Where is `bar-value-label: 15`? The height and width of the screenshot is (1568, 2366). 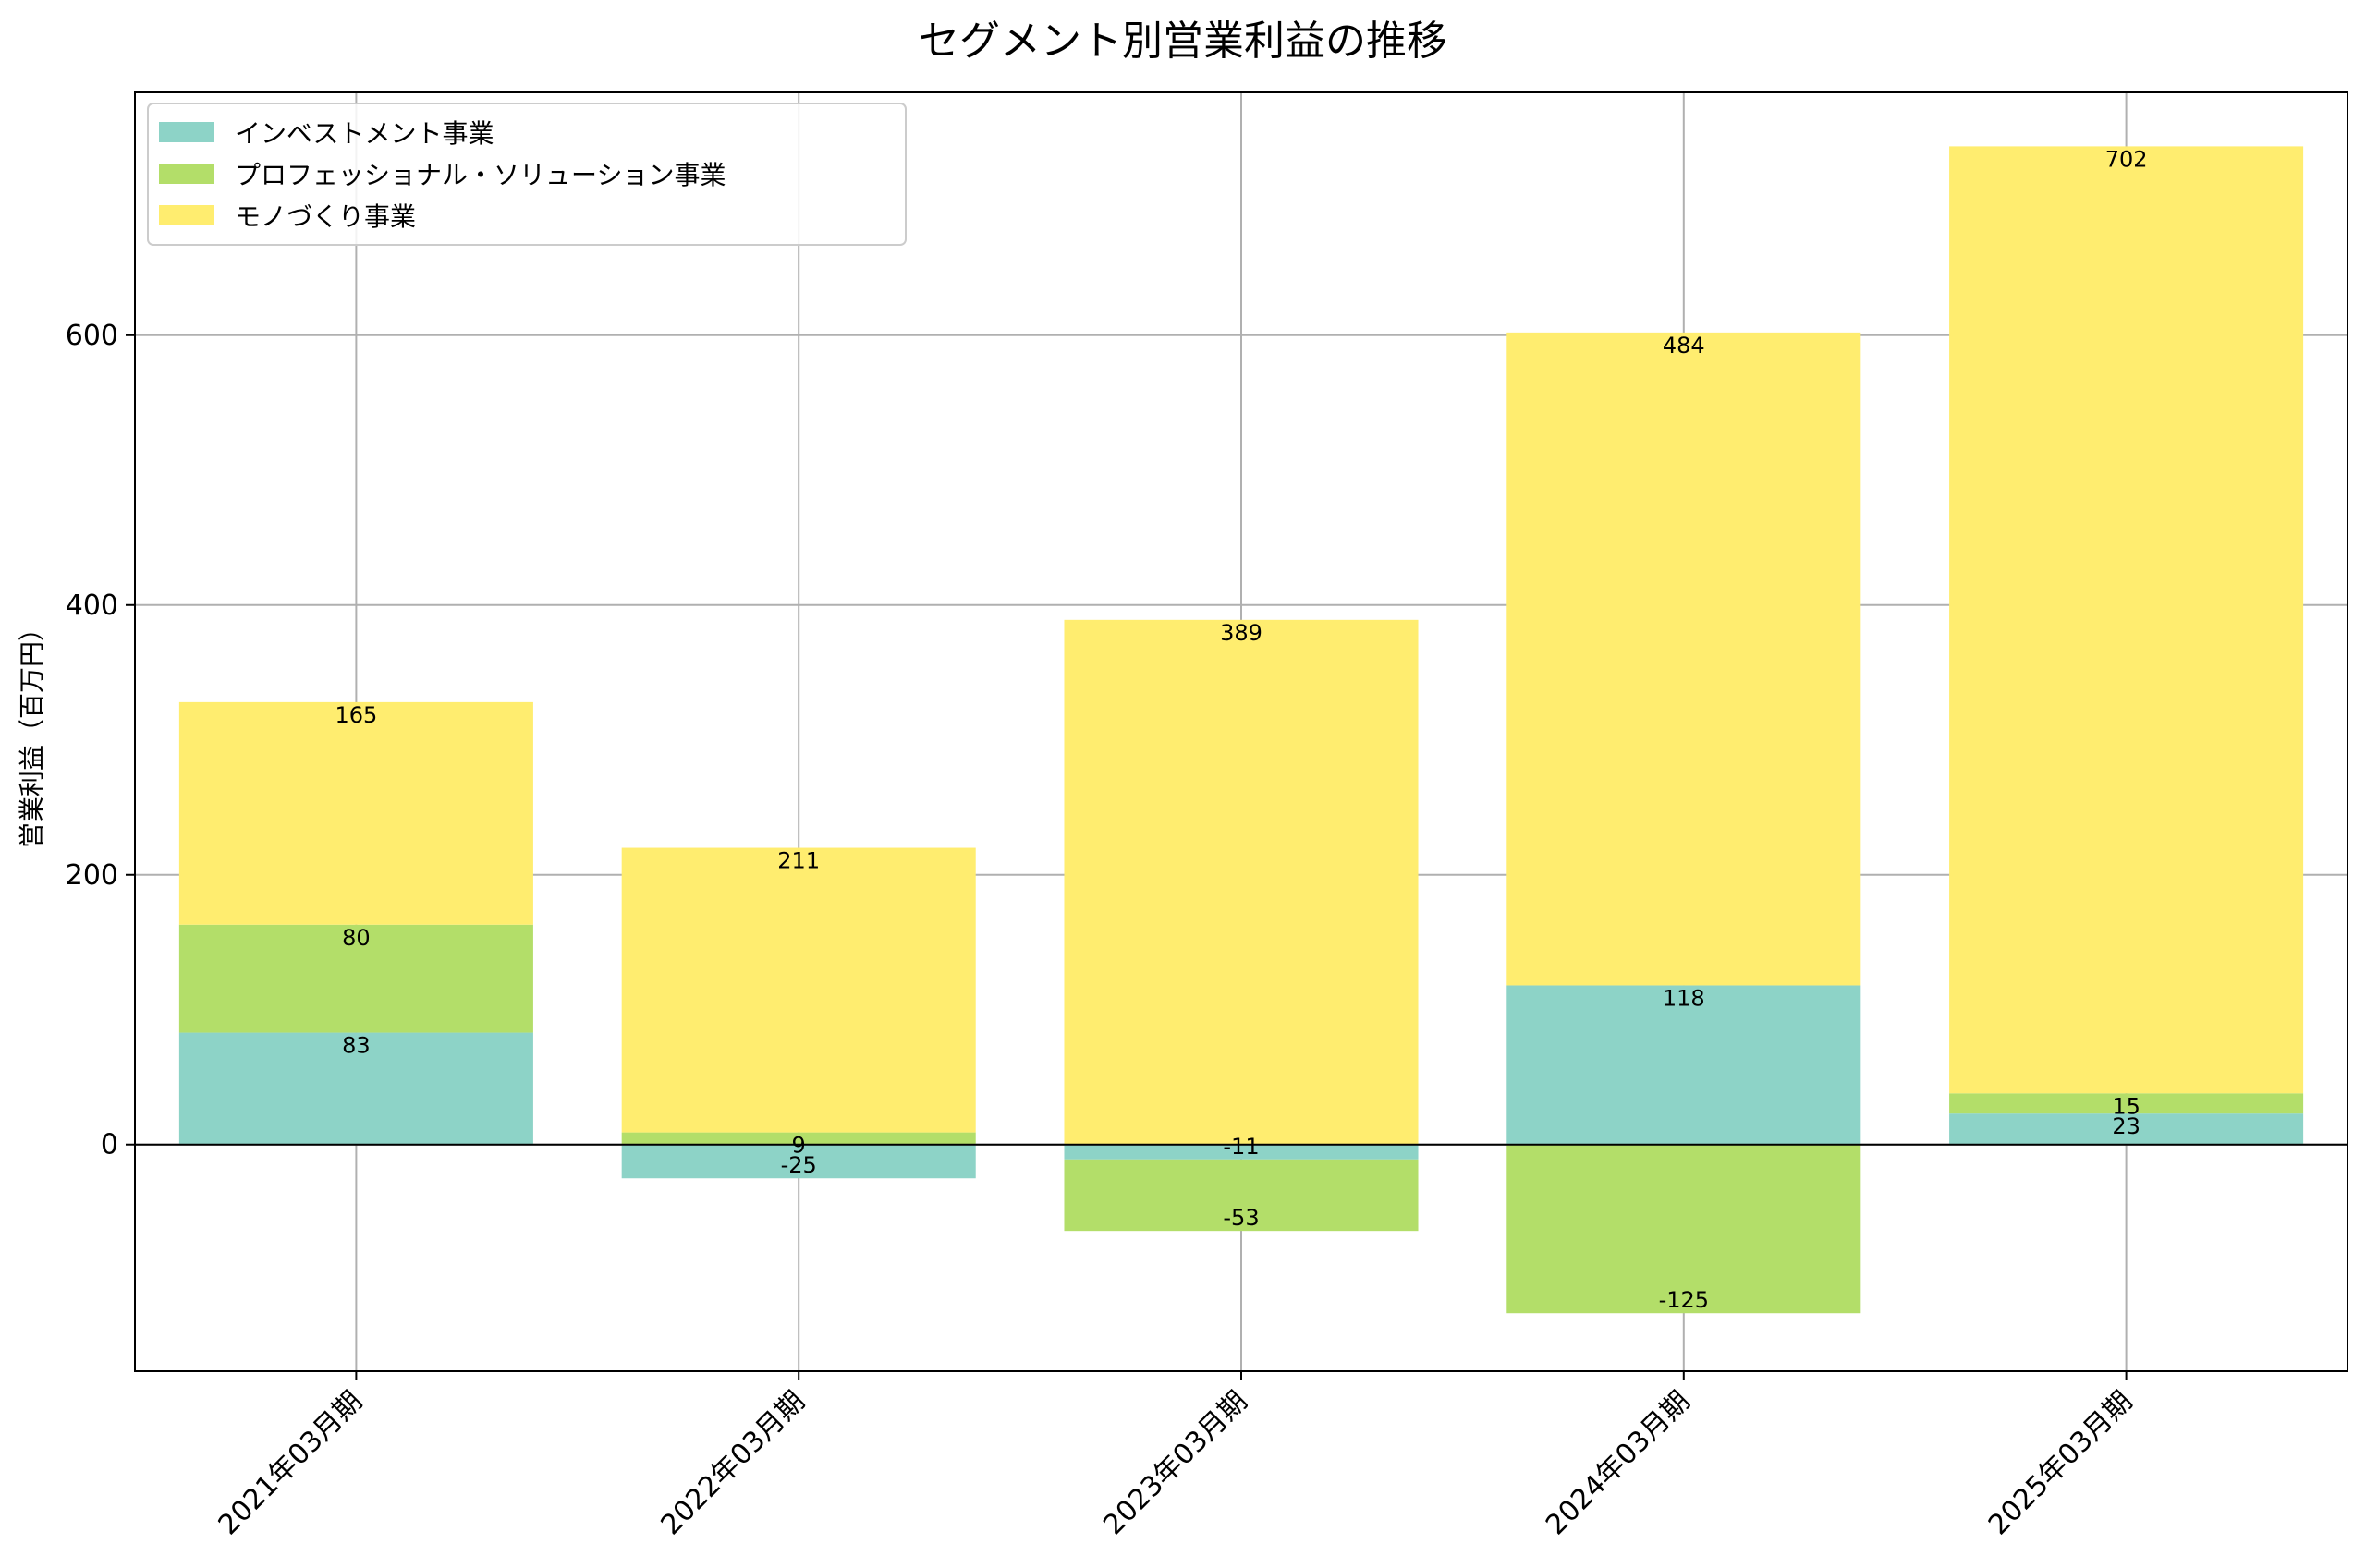
bar-value-label: 15 is located at coordinates (2126, 1106).